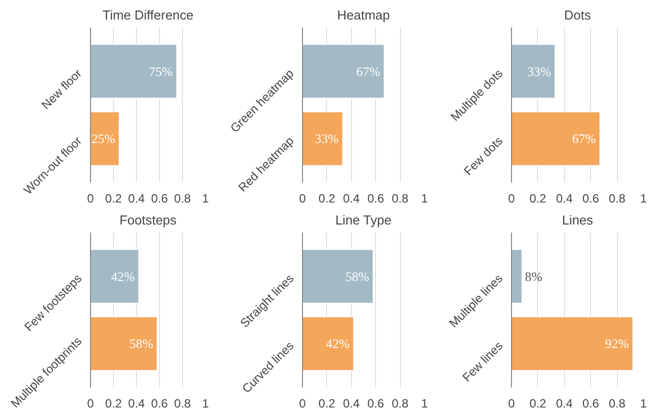 Image resolution: width=657 pixels, height=410 pixels. What do you see at coordinates (148, 220) in the screenshot?
I see `chart-title: Footsteps` at bounding box center [148, 220].